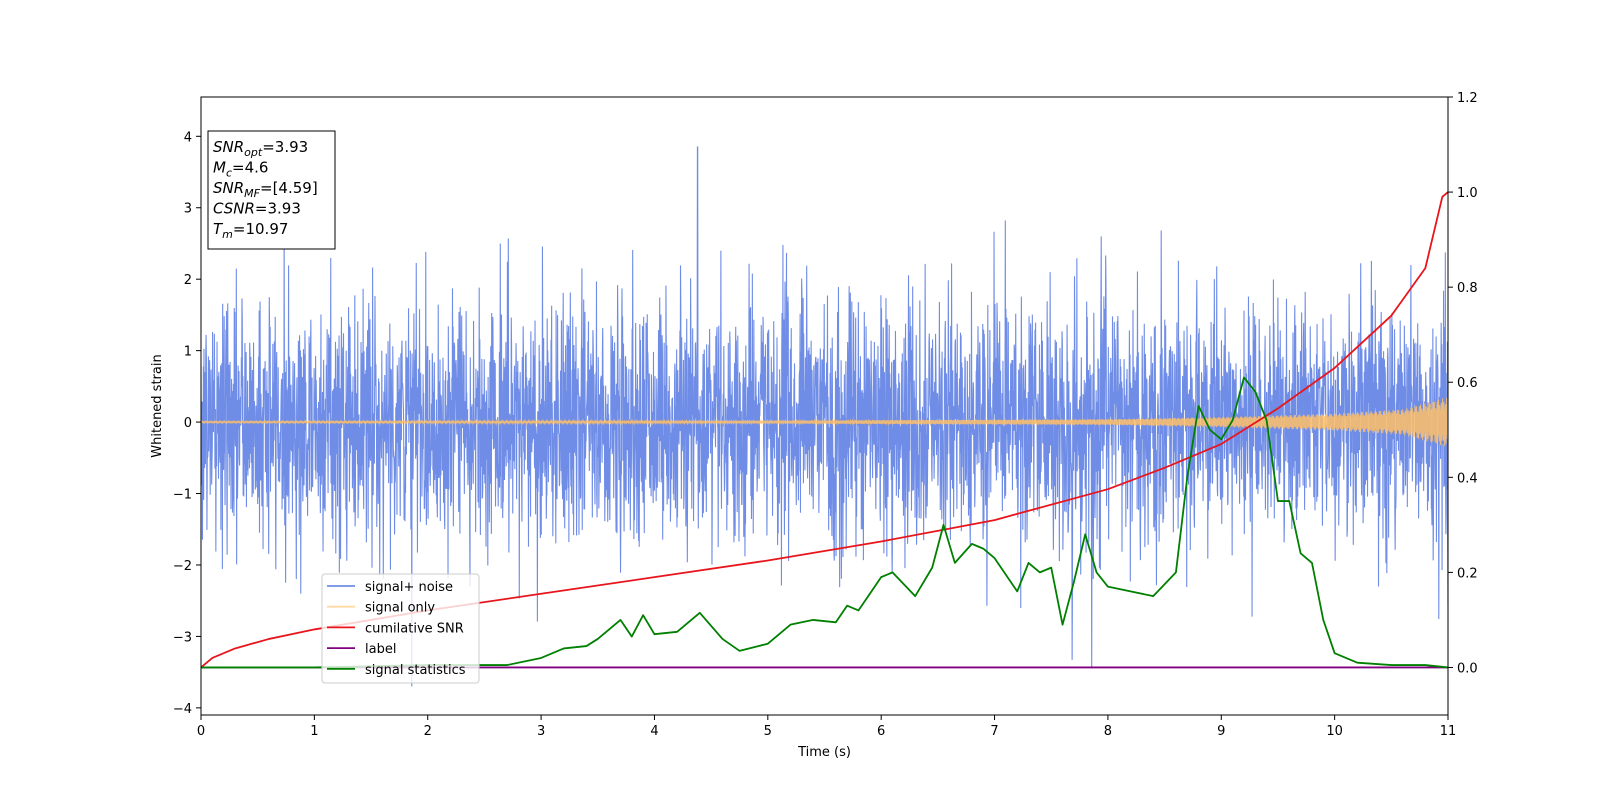 Image resolution: width=1600 pixels, height=800 pixels. Describe the element at coordinates (240, 169) in the screenshot. I see `info-box-line: Mc=4.6` at that location.